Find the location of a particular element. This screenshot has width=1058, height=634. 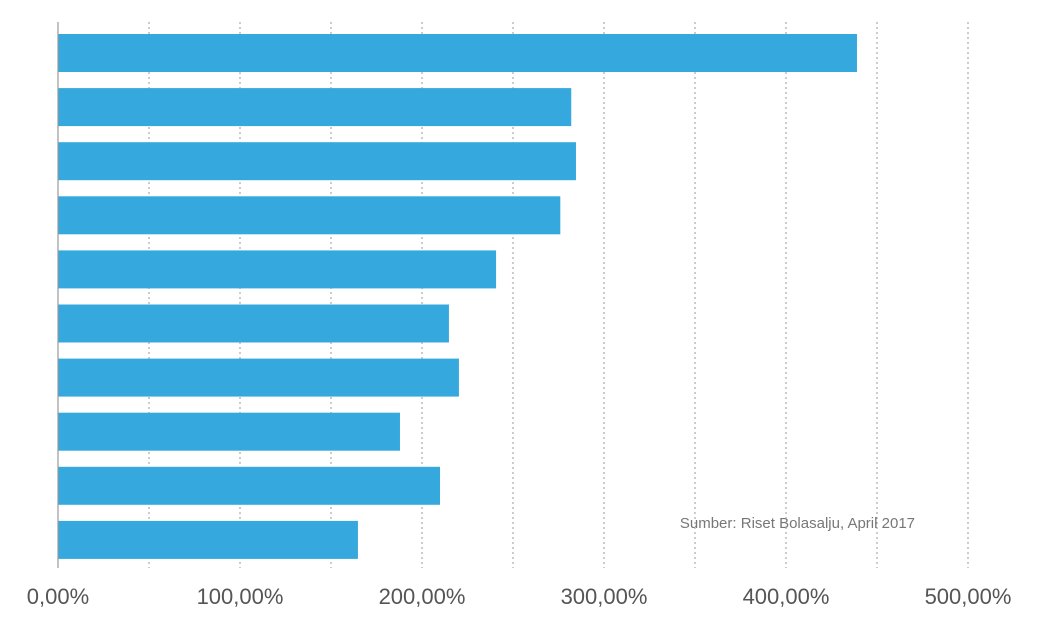

x-tick-label: 500,00% is located at coordinates (968, 596).